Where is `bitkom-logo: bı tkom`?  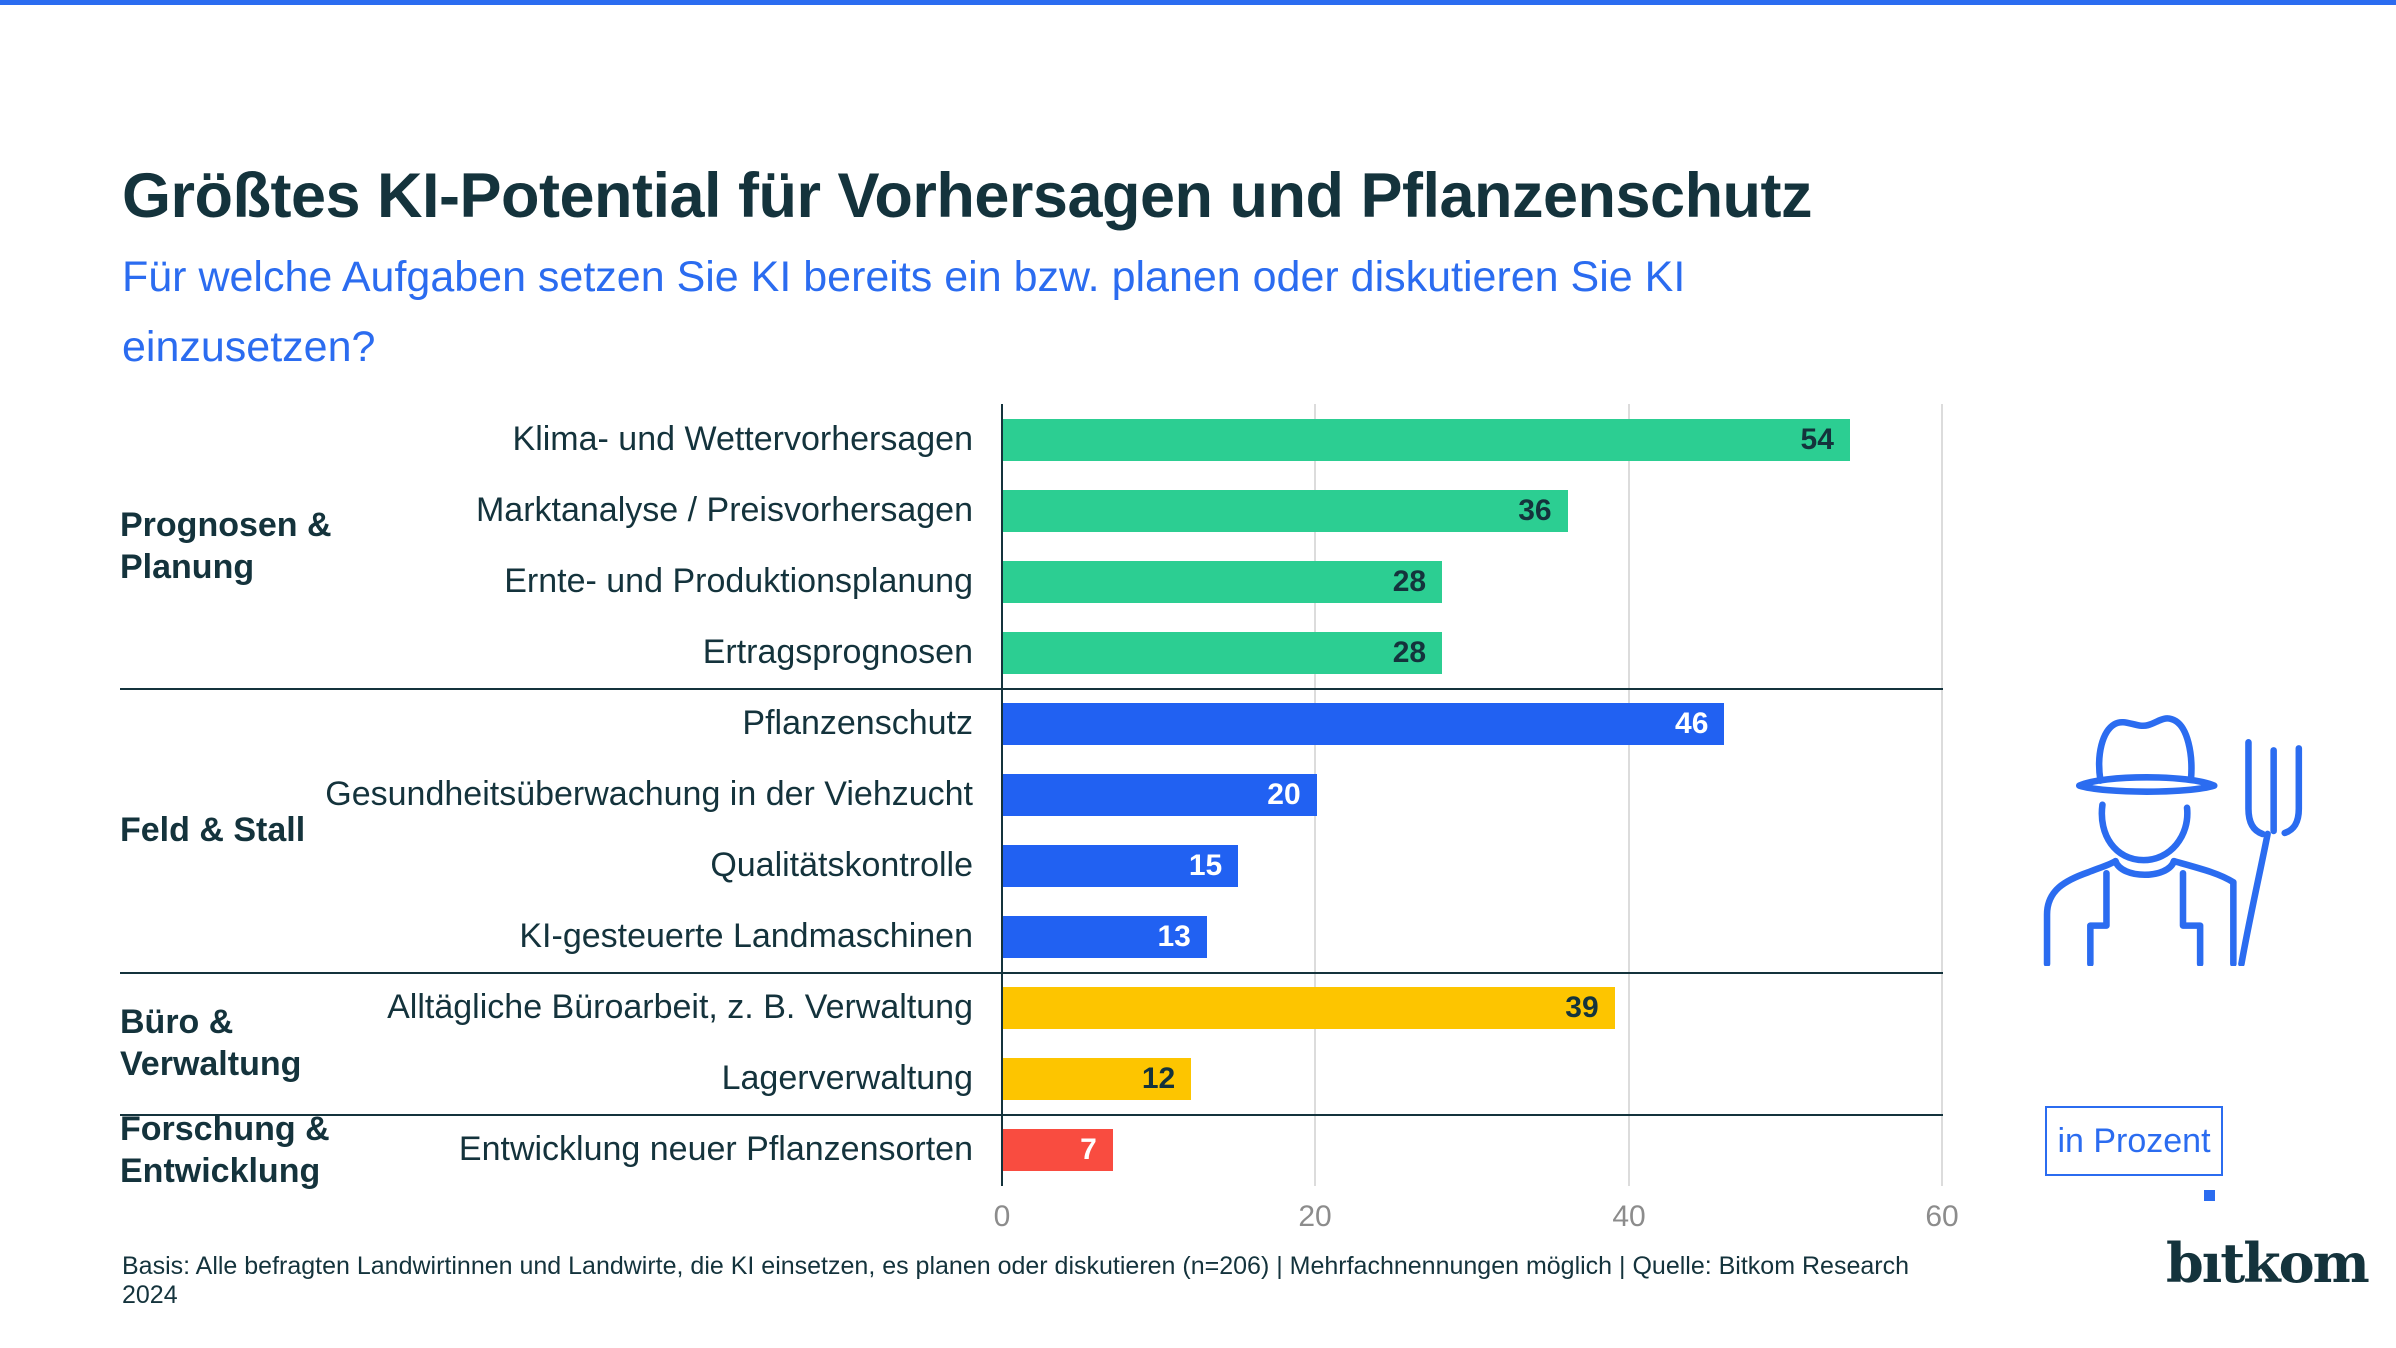
bitkom-logo: bı tkom is located at coordinates (2268, 1240).